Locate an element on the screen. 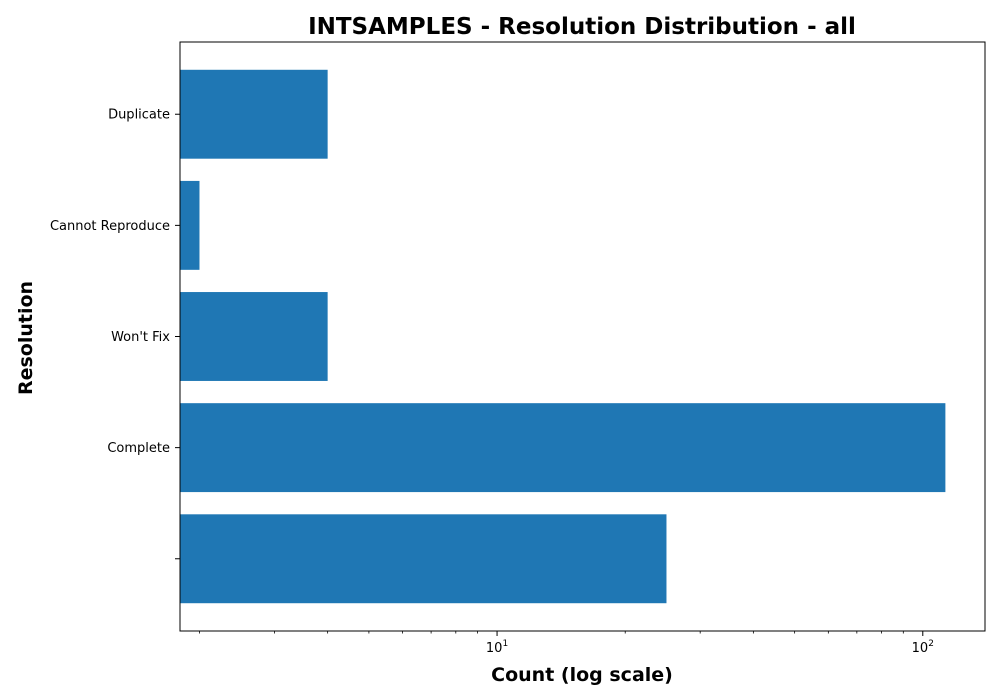 This screenshot has width=1000, height=700. y-tick-label: Complete is located at coordinates (138, 448).